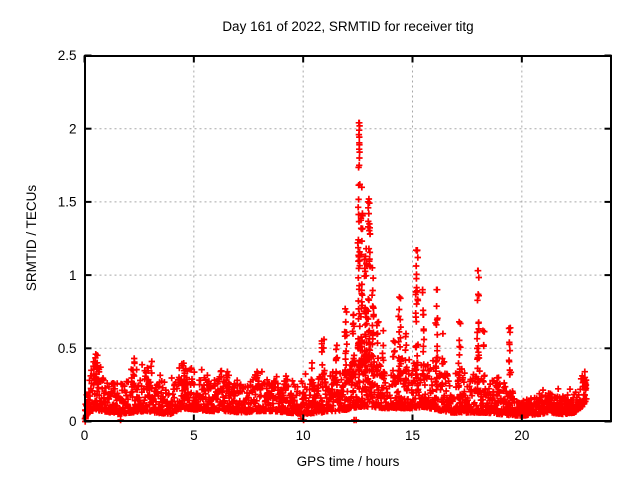 The image size is (640, 480). Describe the element at coordinates (521, 435) in the screenshot. I see `x-tick-label: 20` at that location.